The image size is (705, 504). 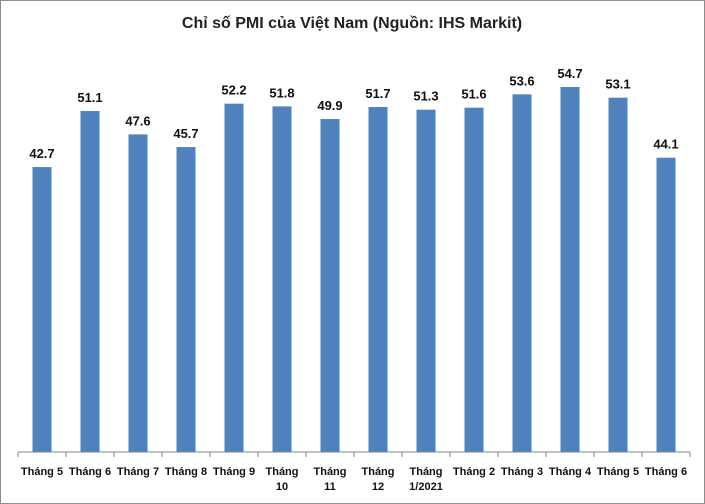 I want to click on x-tick-label: Tháng 4, so click(x=570, y=472).